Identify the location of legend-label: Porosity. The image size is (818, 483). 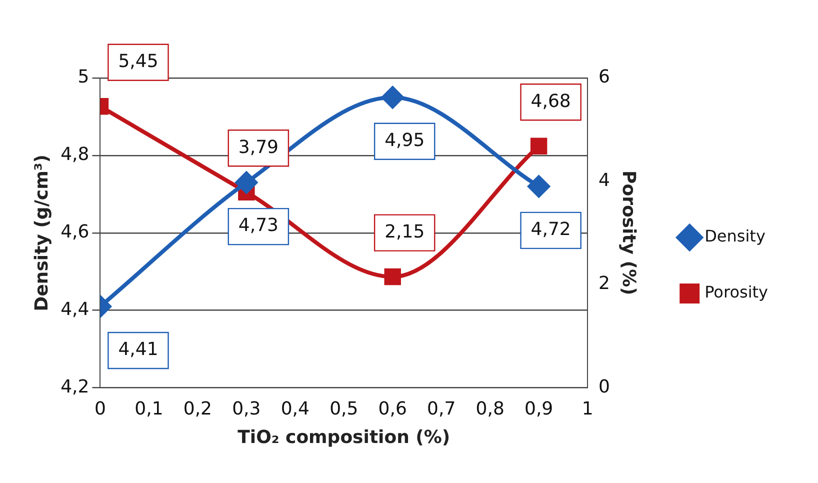
(736, 292).